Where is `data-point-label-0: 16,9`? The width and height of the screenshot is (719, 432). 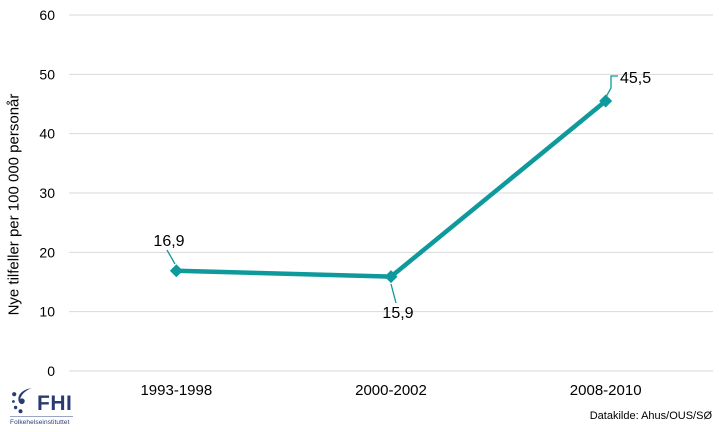 data-point-label-0: 16,9 is located at coordinates (168, 241).